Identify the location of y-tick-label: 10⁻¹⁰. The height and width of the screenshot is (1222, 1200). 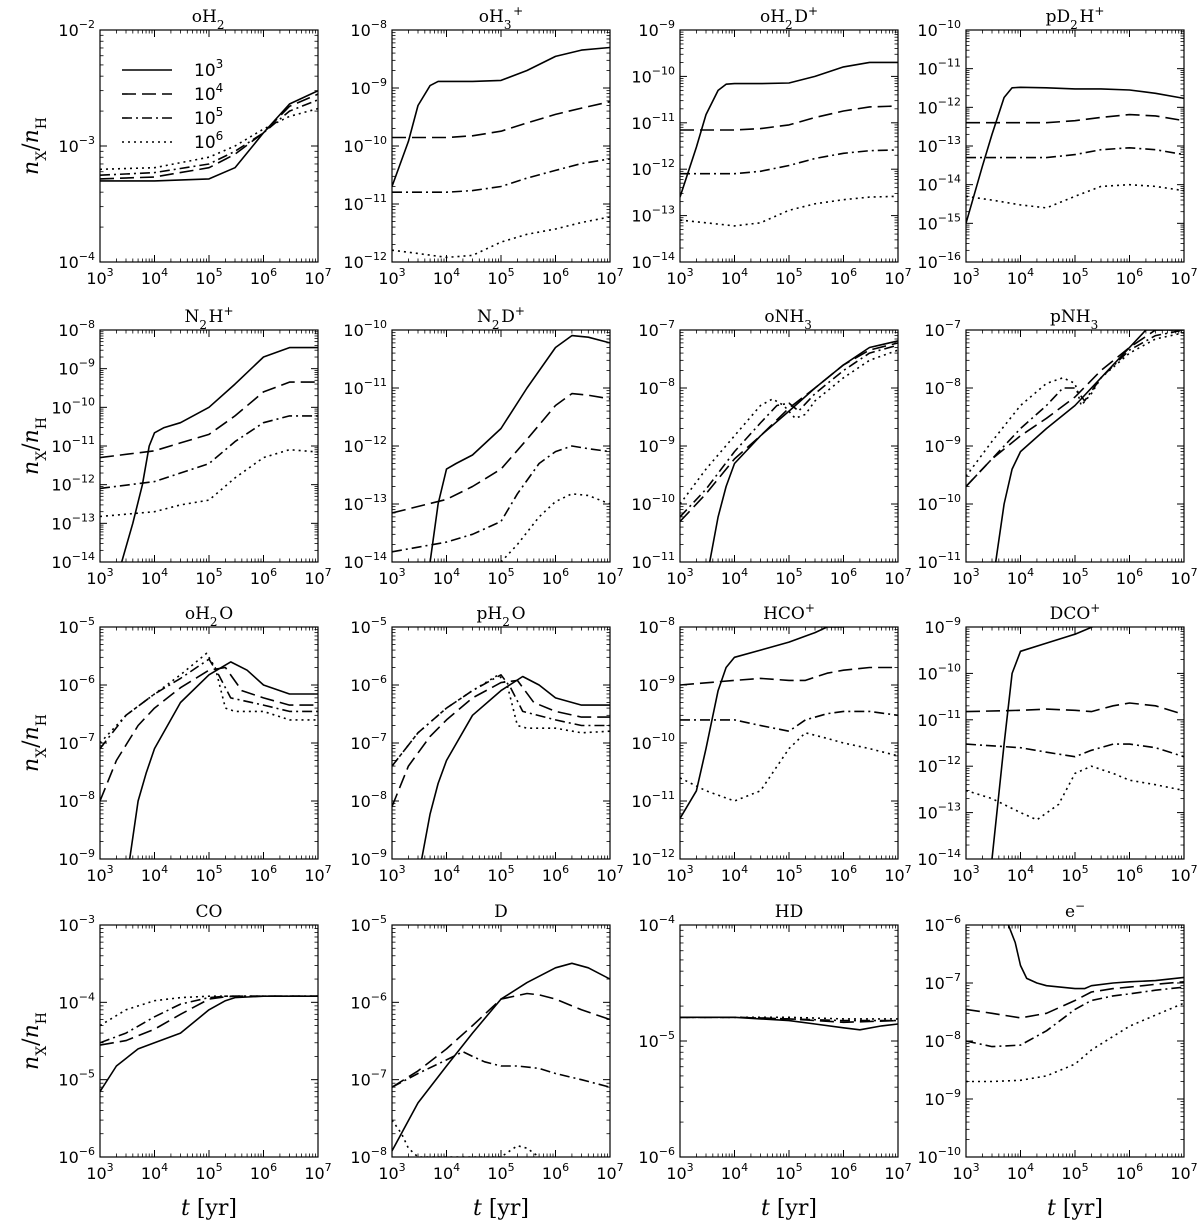
(365, 145).